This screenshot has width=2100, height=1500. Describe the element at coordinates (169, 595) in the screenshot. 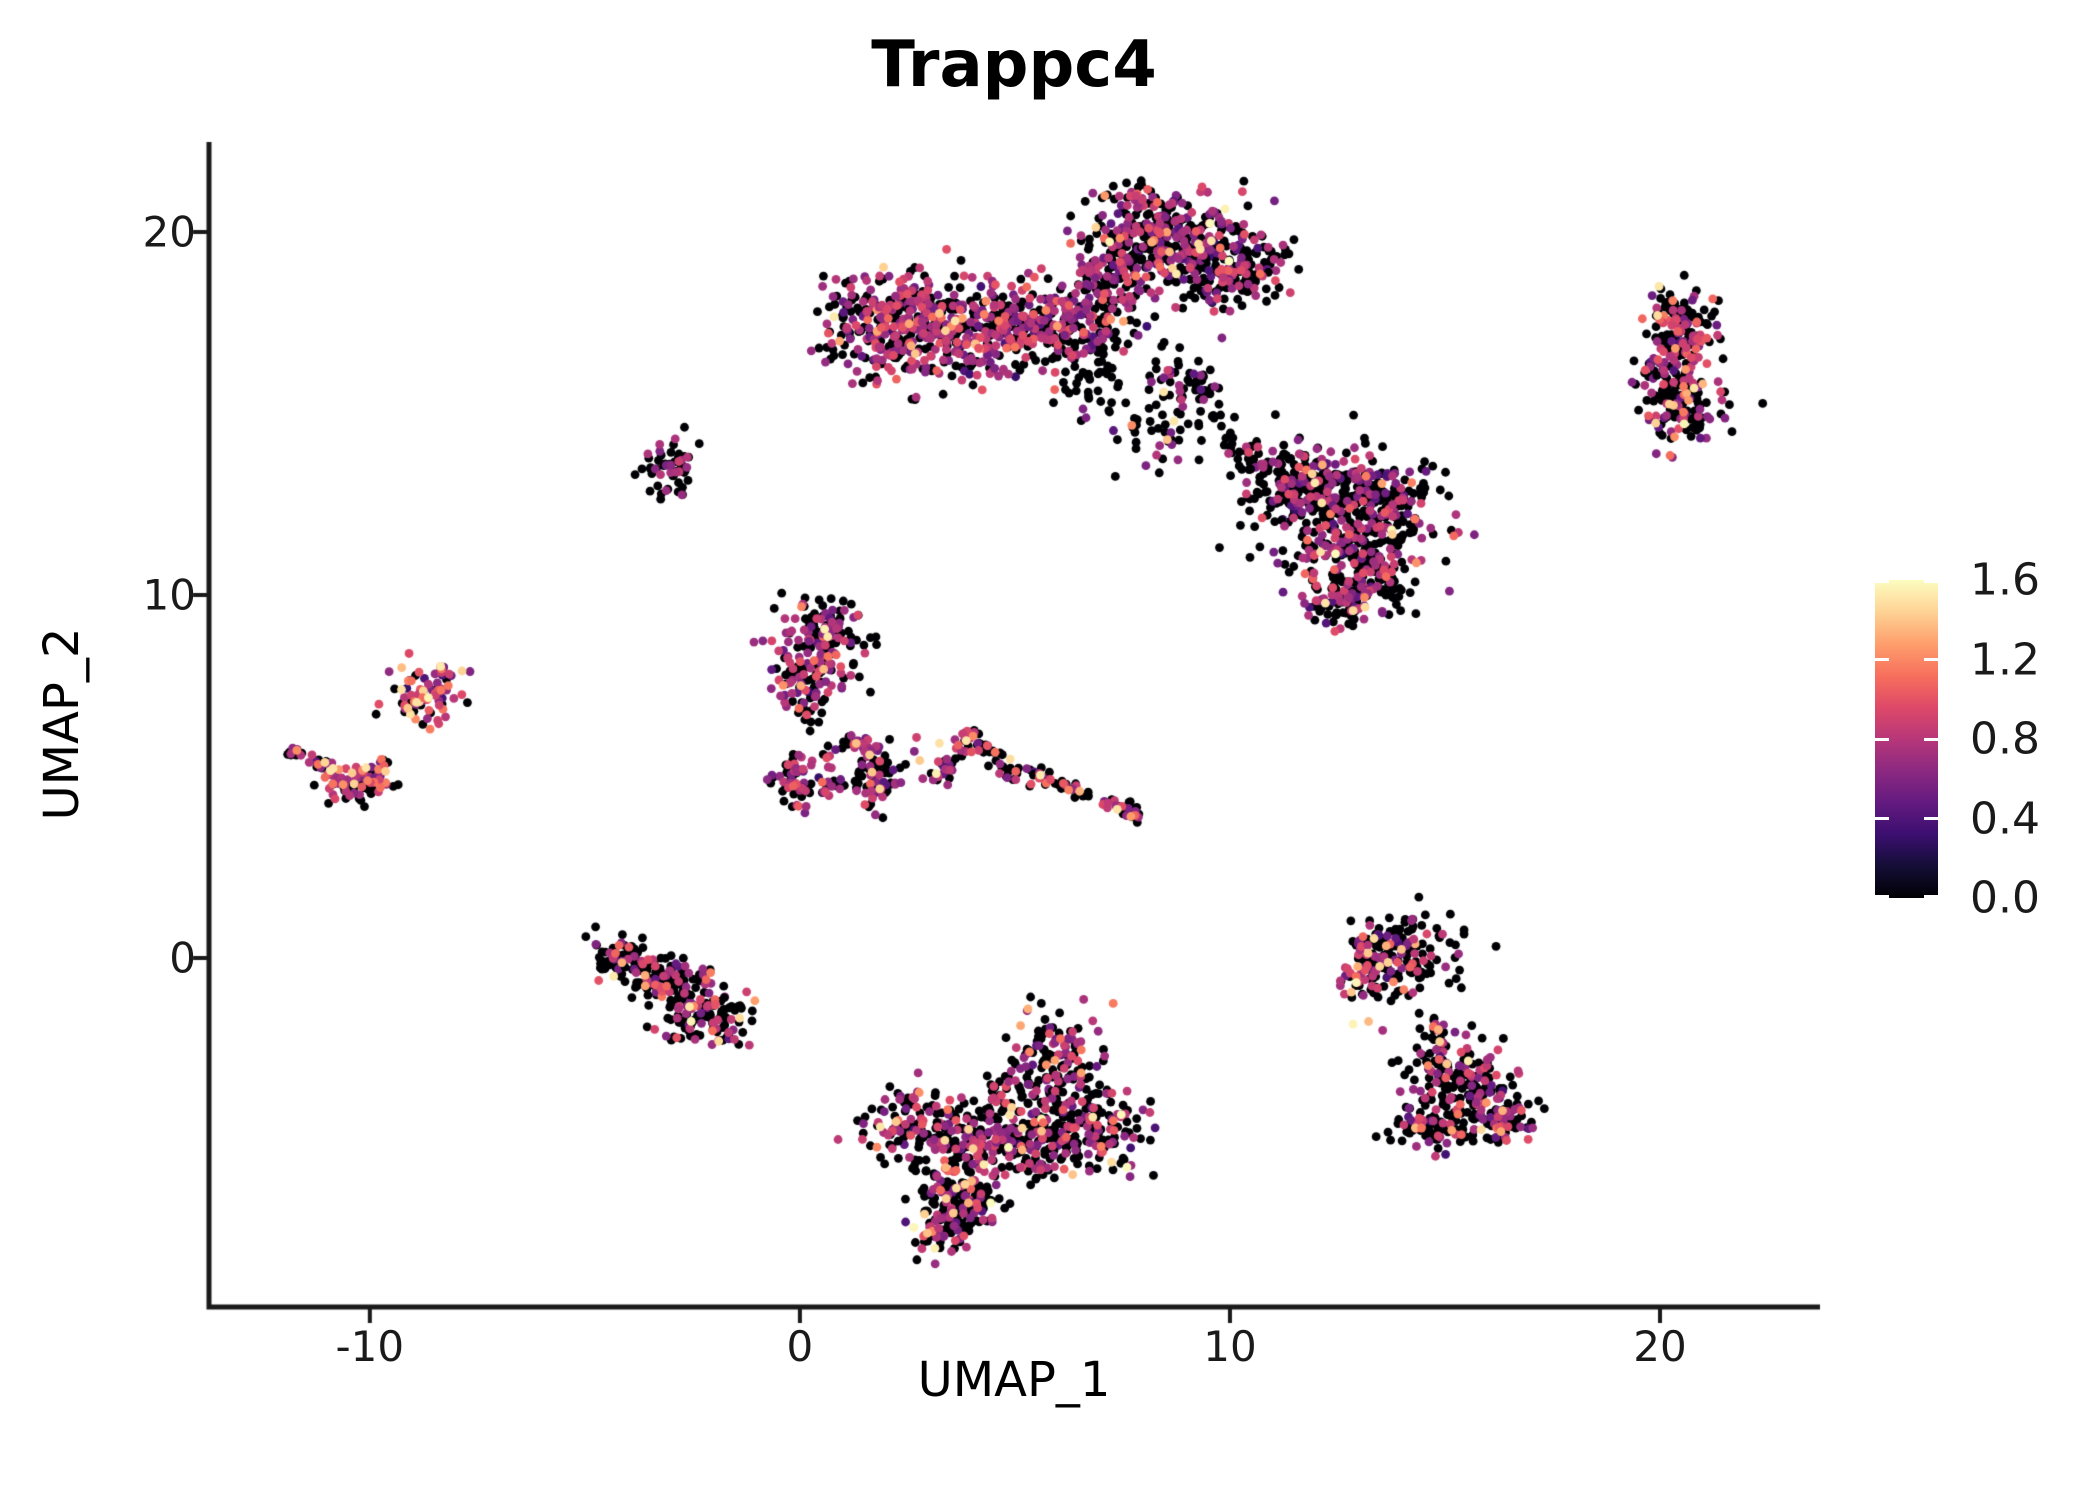

I see `y-tick-label: 10` at that location.